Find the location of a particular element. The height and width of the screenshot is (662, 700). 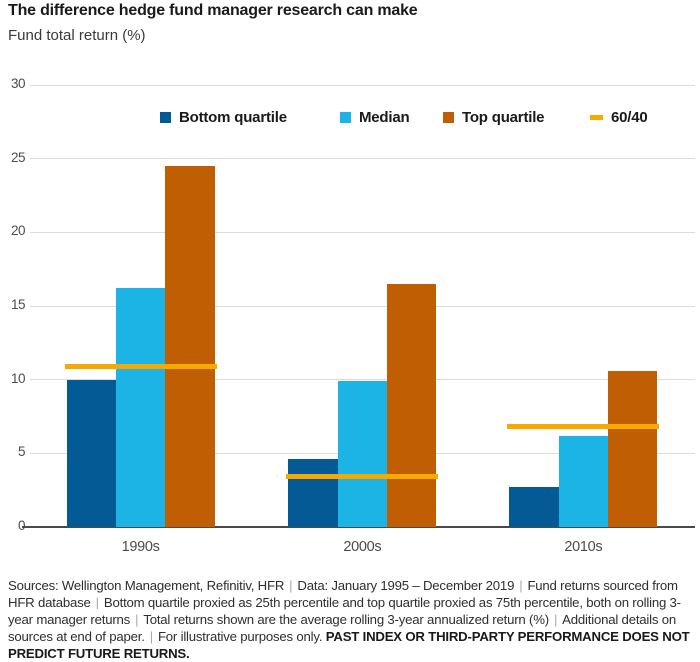

footer-segment-3: Fund returns sourced from HFR database is located at coordinates (343, 594).